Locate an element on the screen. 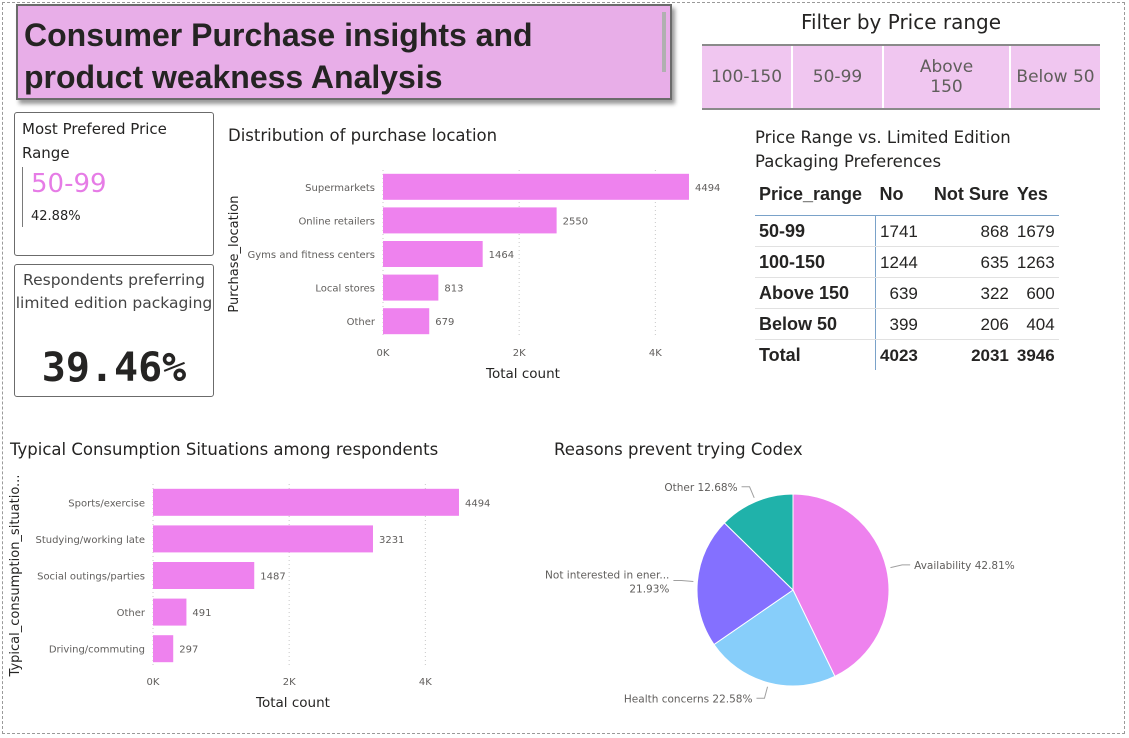 This screenshot has height=738, width=1129. category-label: Sports/exercise is located at coordinates (106, 503).